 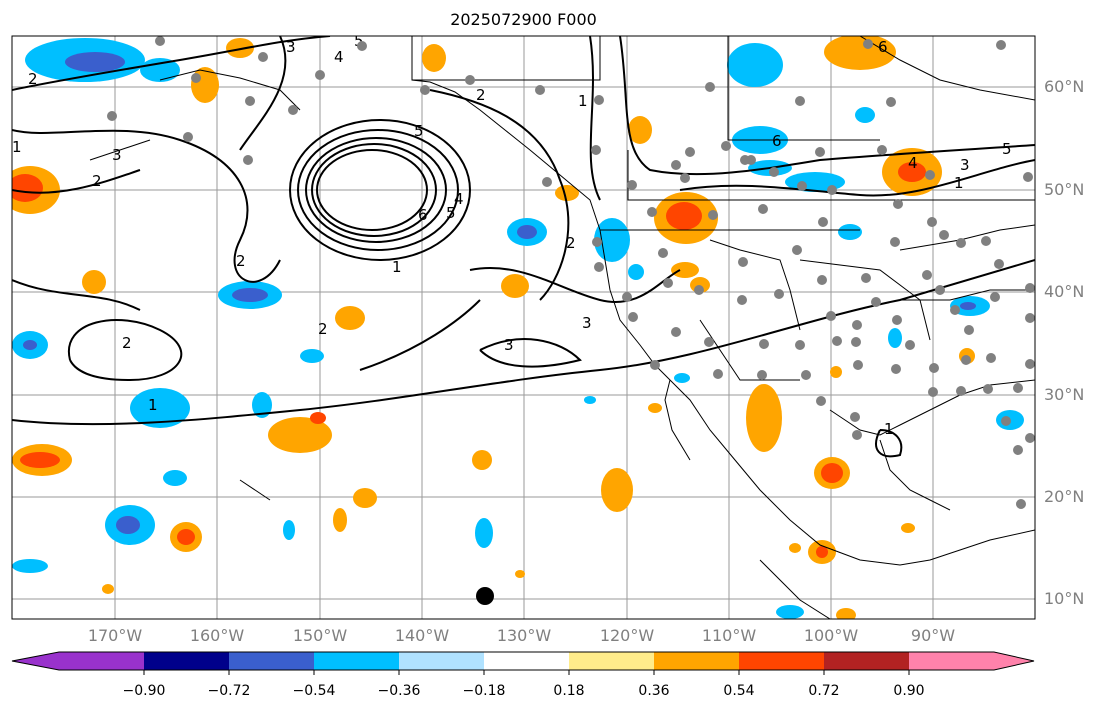 I want to click on lon-label: 110°W, so click(x=729, y=635).